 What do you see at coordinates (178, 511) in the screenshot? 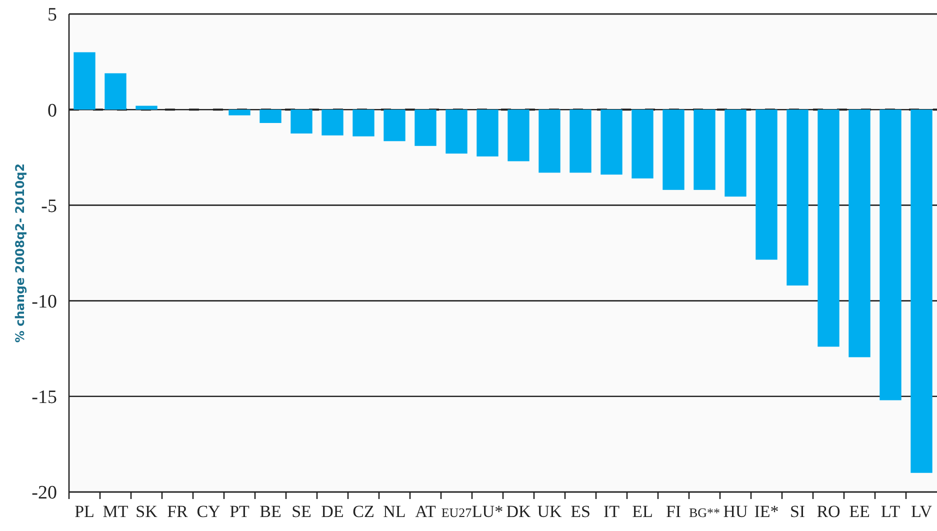
I see `x-tick-label: FR` at bounding box center [178, 511].